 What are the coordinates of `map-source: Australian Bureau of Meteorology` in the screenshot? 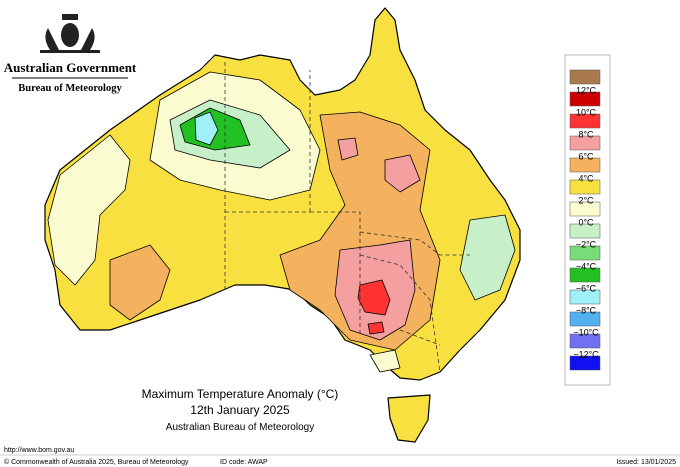 It's located at (240, 427).